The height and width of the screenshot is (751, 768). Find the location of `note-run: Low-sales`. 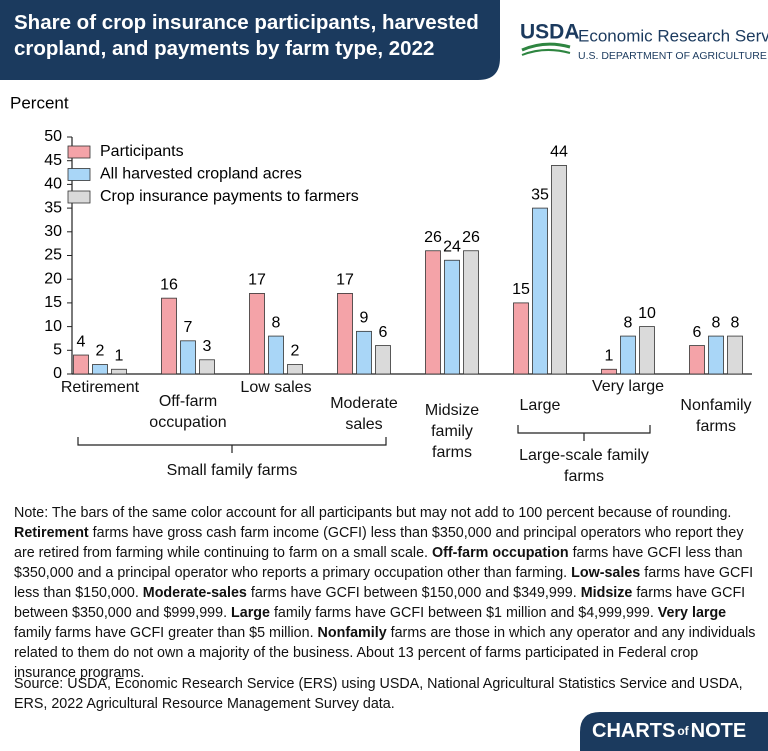

note-run: Low-sales is located at coordinates (606, 573).